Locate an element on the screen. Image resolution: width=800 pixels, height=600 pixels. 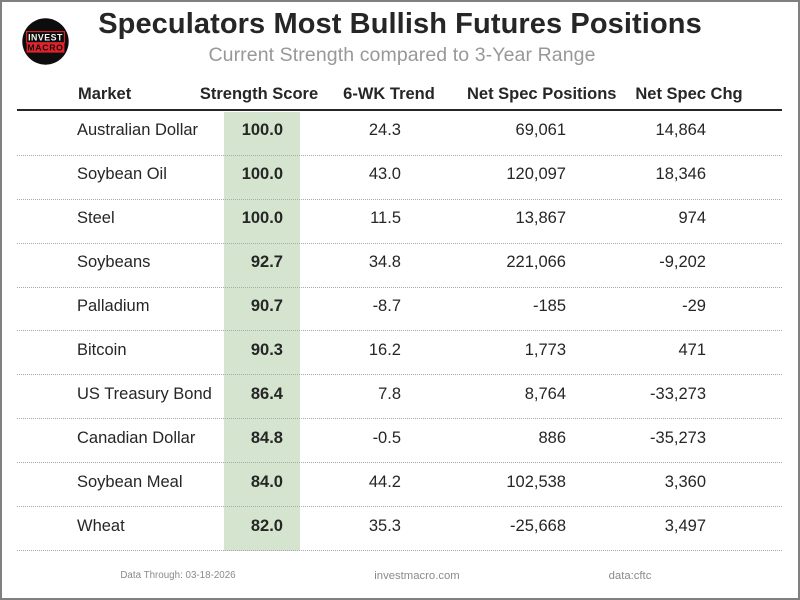
cell-market: Canadian Dollar is located at coordinates (136, 437).